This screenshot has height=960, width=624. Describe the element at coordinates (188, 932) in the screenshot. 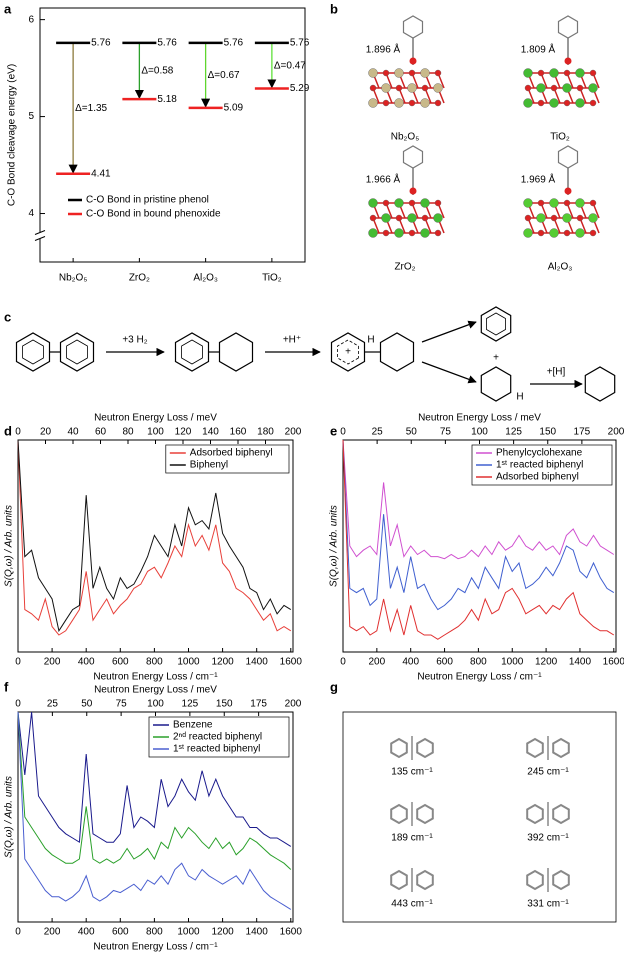

I see `x-tick-label: 1000` at that location.